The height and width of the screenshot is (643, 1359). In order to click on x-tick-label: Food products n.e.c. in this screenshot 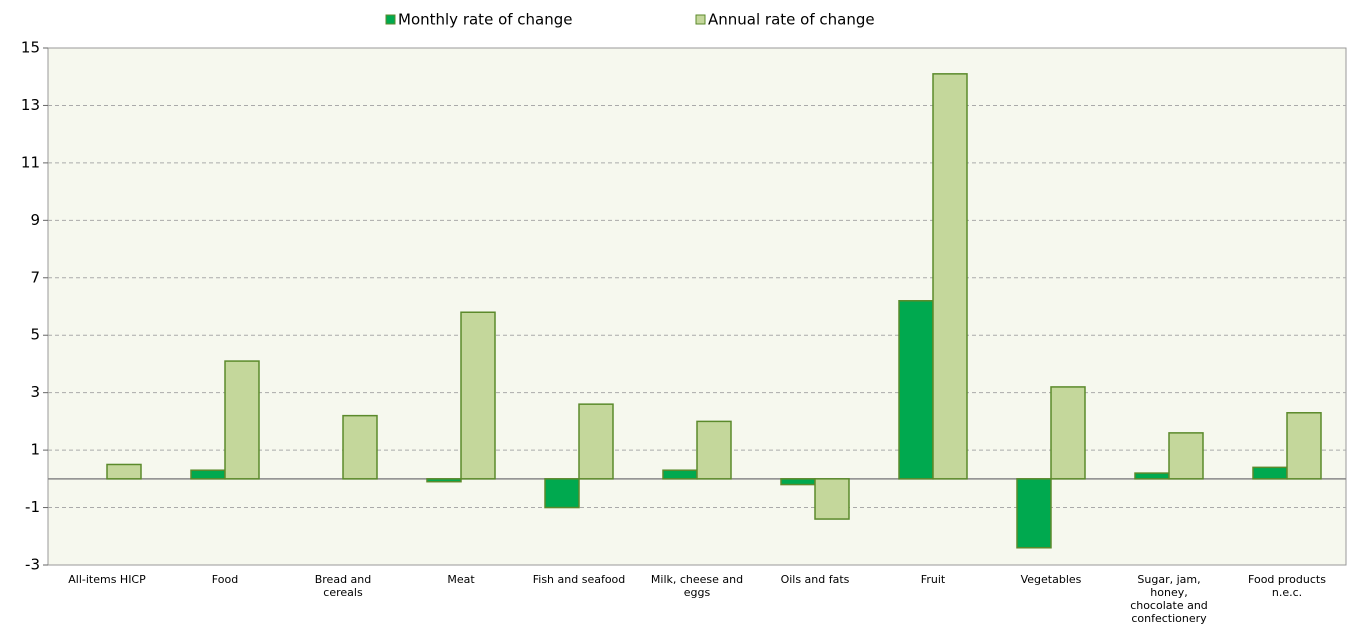, I will do `click(1287, 586)`.